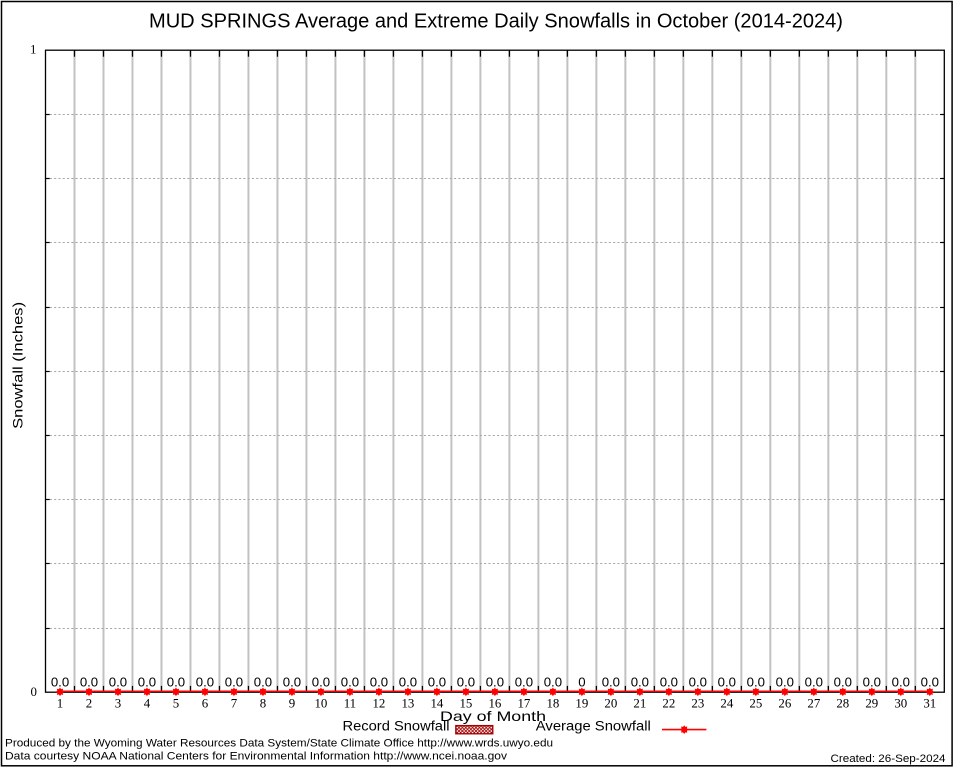  I want to click on svg-text: 20, so click(610, 704).